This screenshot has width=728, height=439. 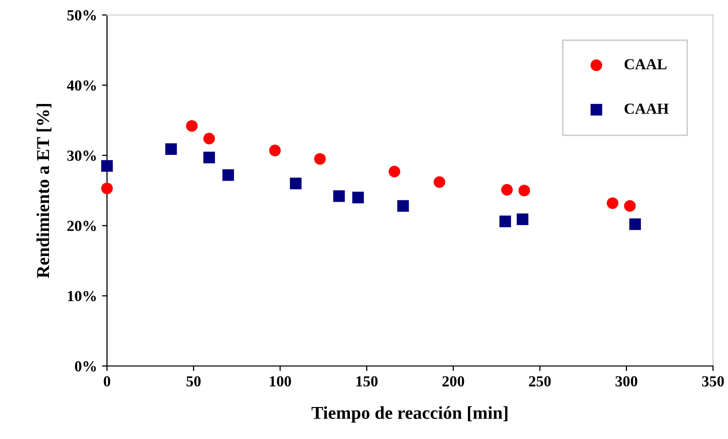 What do you see at coordinates (453, 381) in the screenshot?
I see `x-tick-label: 200` at bounding box center [453, 381].